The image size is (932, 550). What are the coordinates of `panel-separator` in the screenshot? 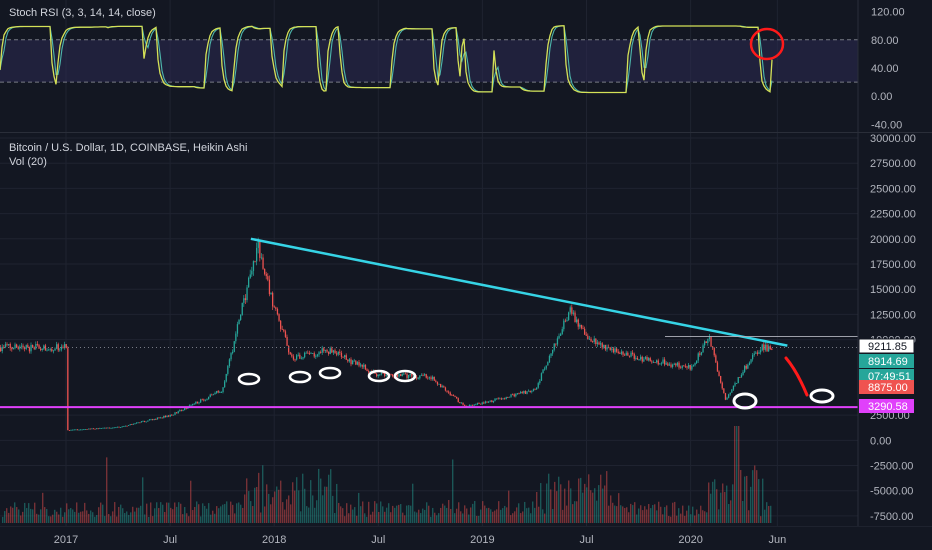 It's located at (466, 132).